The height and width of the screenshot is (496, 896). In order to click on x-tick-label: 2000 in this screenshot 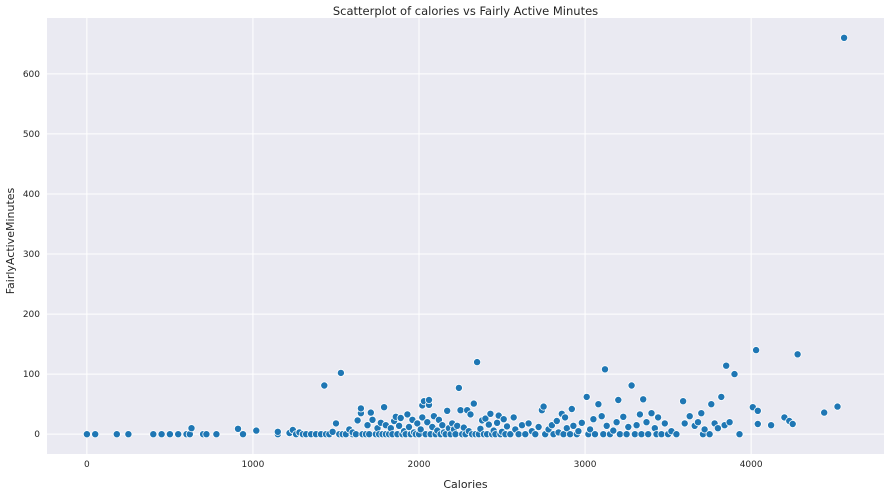, I will do `click(419, 465)`.